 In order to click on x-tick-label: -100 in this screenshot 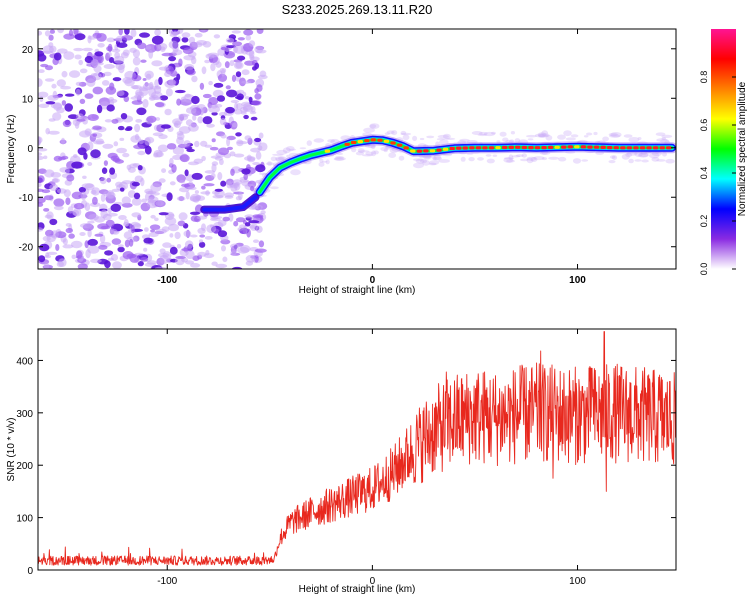, I will do `click(167, 280)`.